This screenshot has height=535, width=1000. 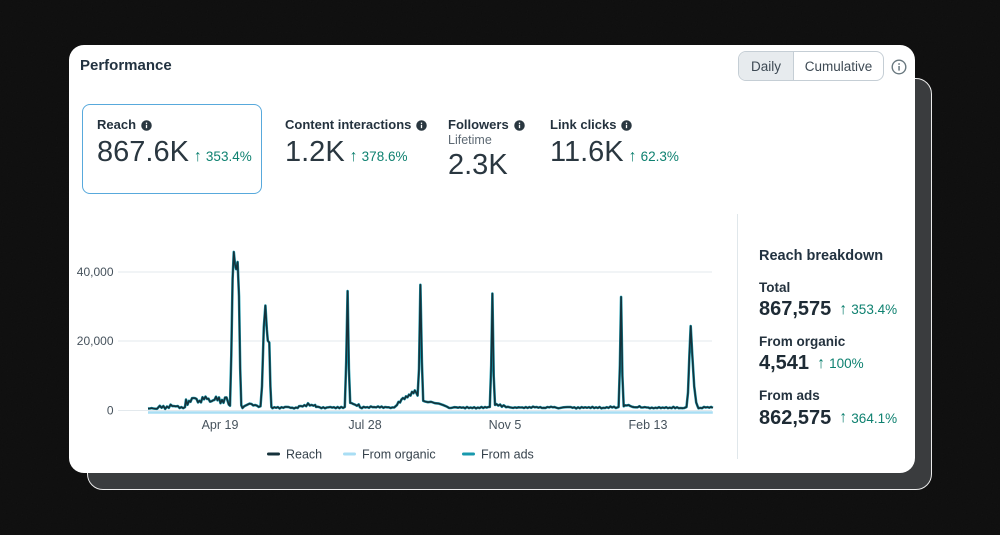 What do you see at coordinates (399, 455) in the screenshot?
I see `svg-text: From organic` at bounding box center [399, 455].